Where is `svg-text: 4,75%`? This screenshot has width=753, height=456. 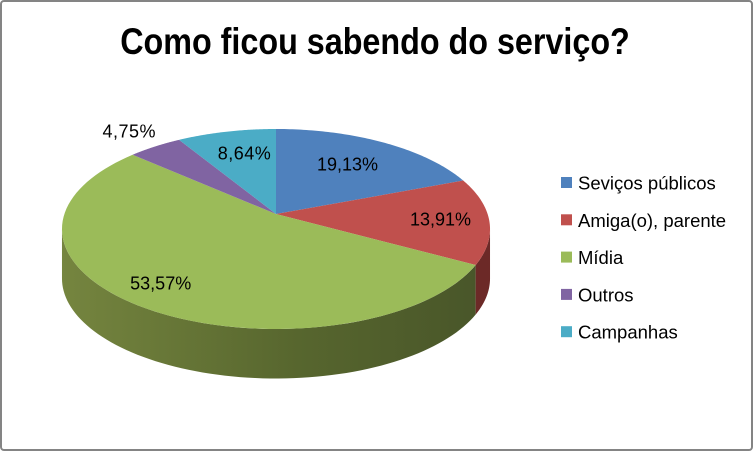
svg-text: 4,75% is located at coordinates (130, 132).